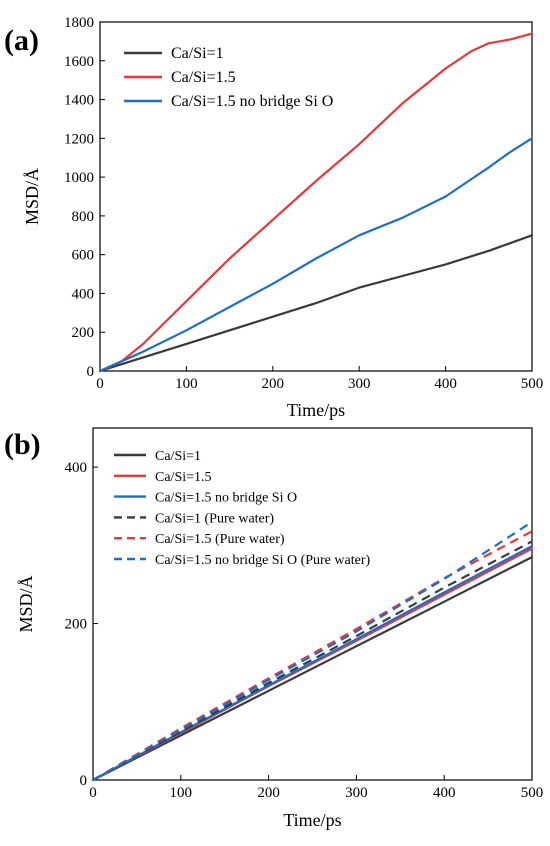 The width and height of the screenshot is (550, 846). What do you see at coordinates (79, 62) in the screenshot?
I see `y-tick-label-a: 1600` at bounding box center [79, 62].